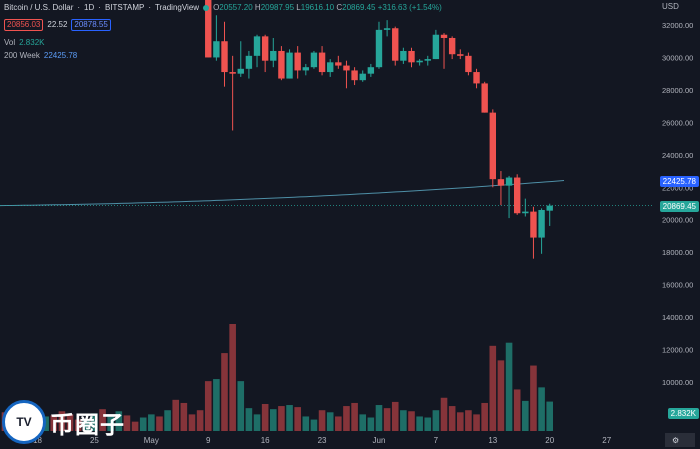 The height and width of the screenshot is (449, 700). I want to click on price-tick: 18000.00, so click(677, 252).